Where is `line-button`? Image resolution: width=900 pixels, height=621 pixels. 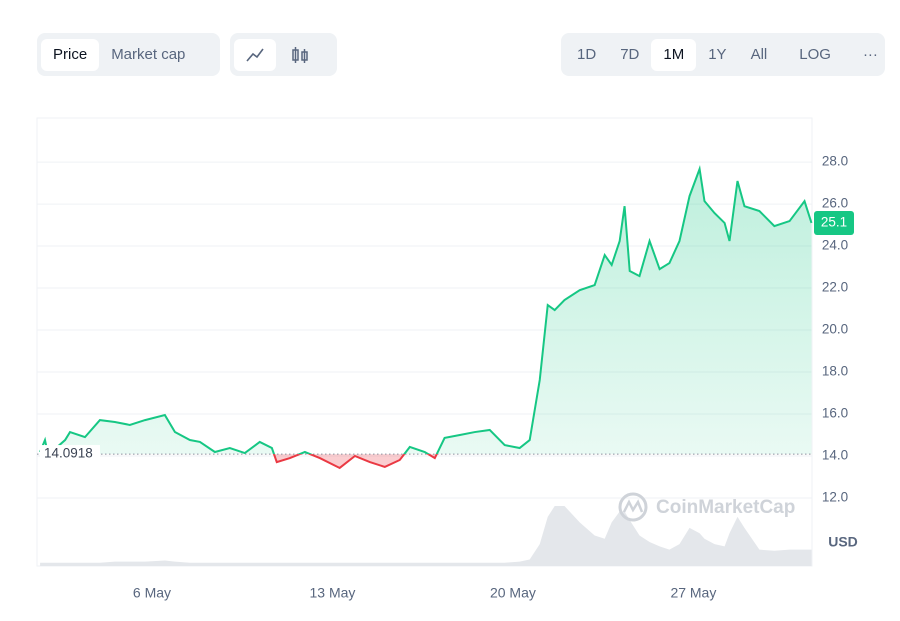 line-button is located at coordinates (255, 54).